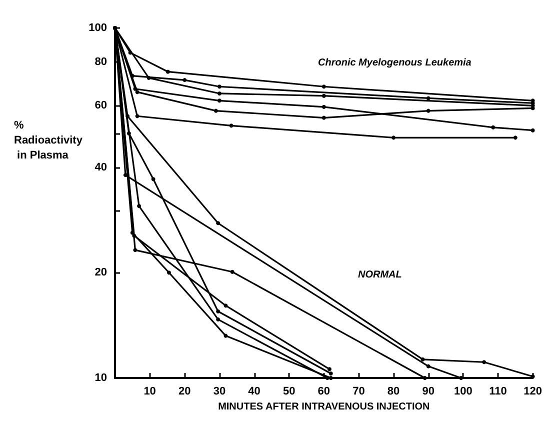 The width and height of the screenshot is (553, 425). Describe the element at coordinates (184, 392) in the screenshot. I see `x-tick-label: 20` at that location.